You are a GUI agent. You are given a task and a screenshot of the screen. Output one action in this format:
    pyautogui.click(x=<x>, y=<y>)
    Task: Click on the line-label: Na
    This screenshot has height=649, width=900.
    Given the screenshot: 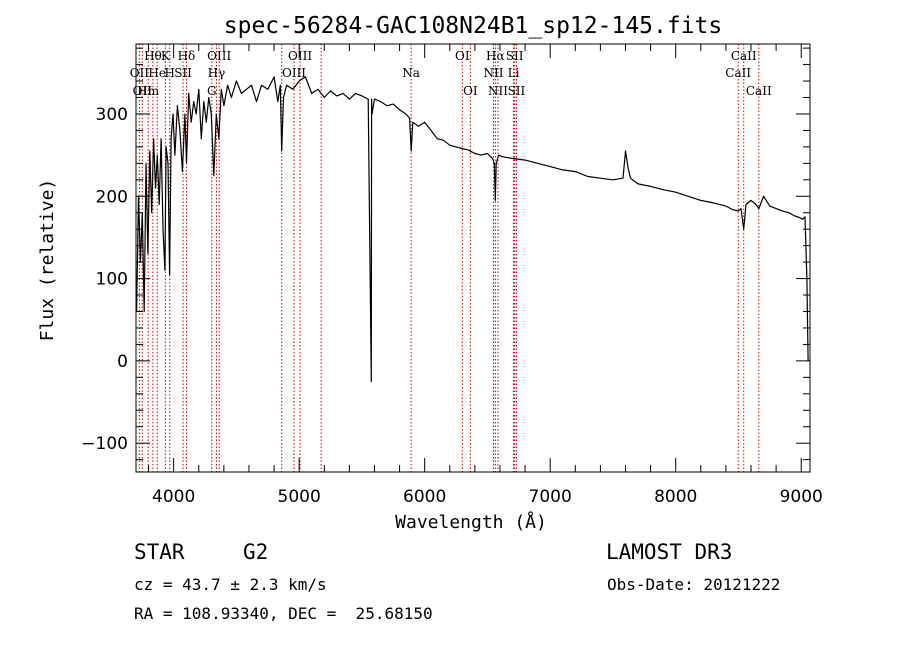 What is the action you would take?
    pyautogui.click(x=411, y=73)
    